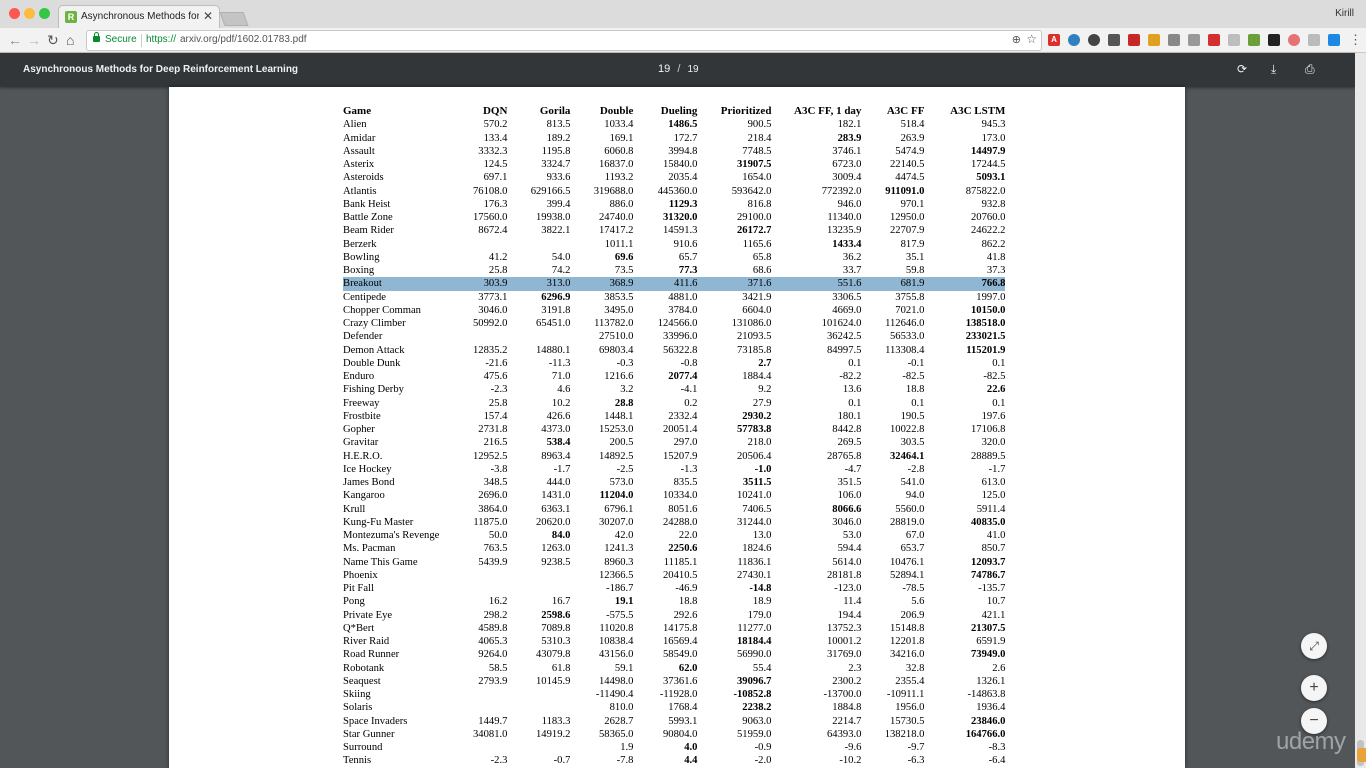 This screenshot has height=768, width=1366. What do you see at coordinates (358, 708) in the screenshot?
I see `game-name-cell: Solaris` at bounding box center [358, 708].